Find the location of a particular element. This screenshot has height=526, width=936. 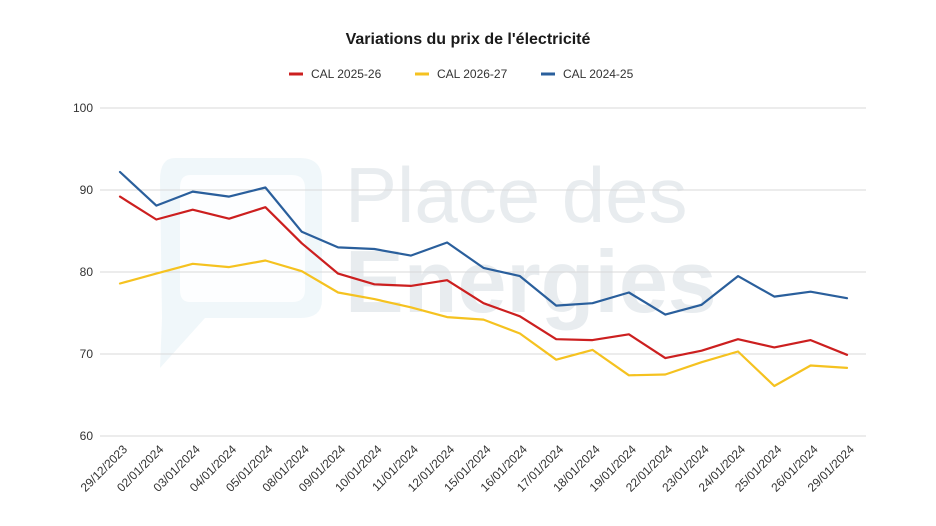

y-tick-label: 60 is located at coordinates (87, 436).